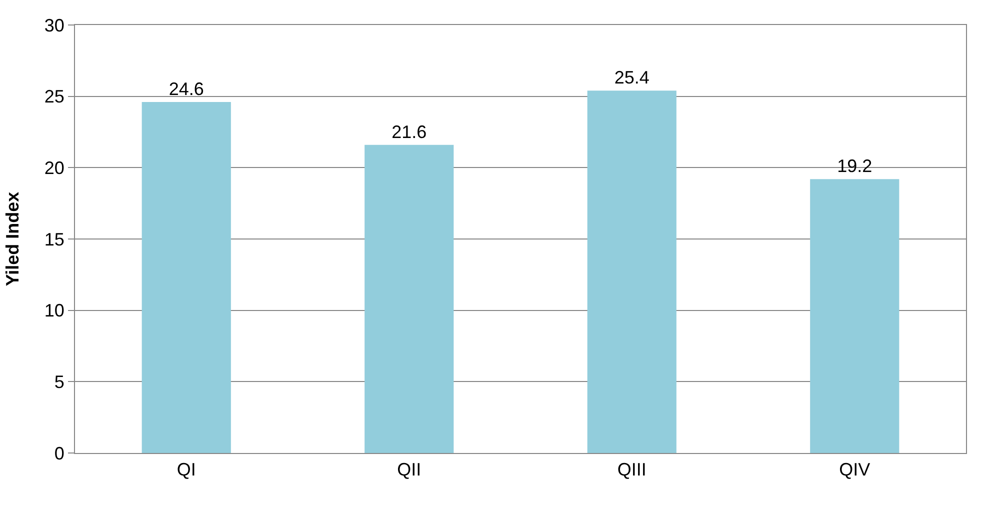 This screenshot has width=984, height=511. Describe the element at coordinates (409, 132) in the screenshot. I see `data-label: 21.6` at that location.